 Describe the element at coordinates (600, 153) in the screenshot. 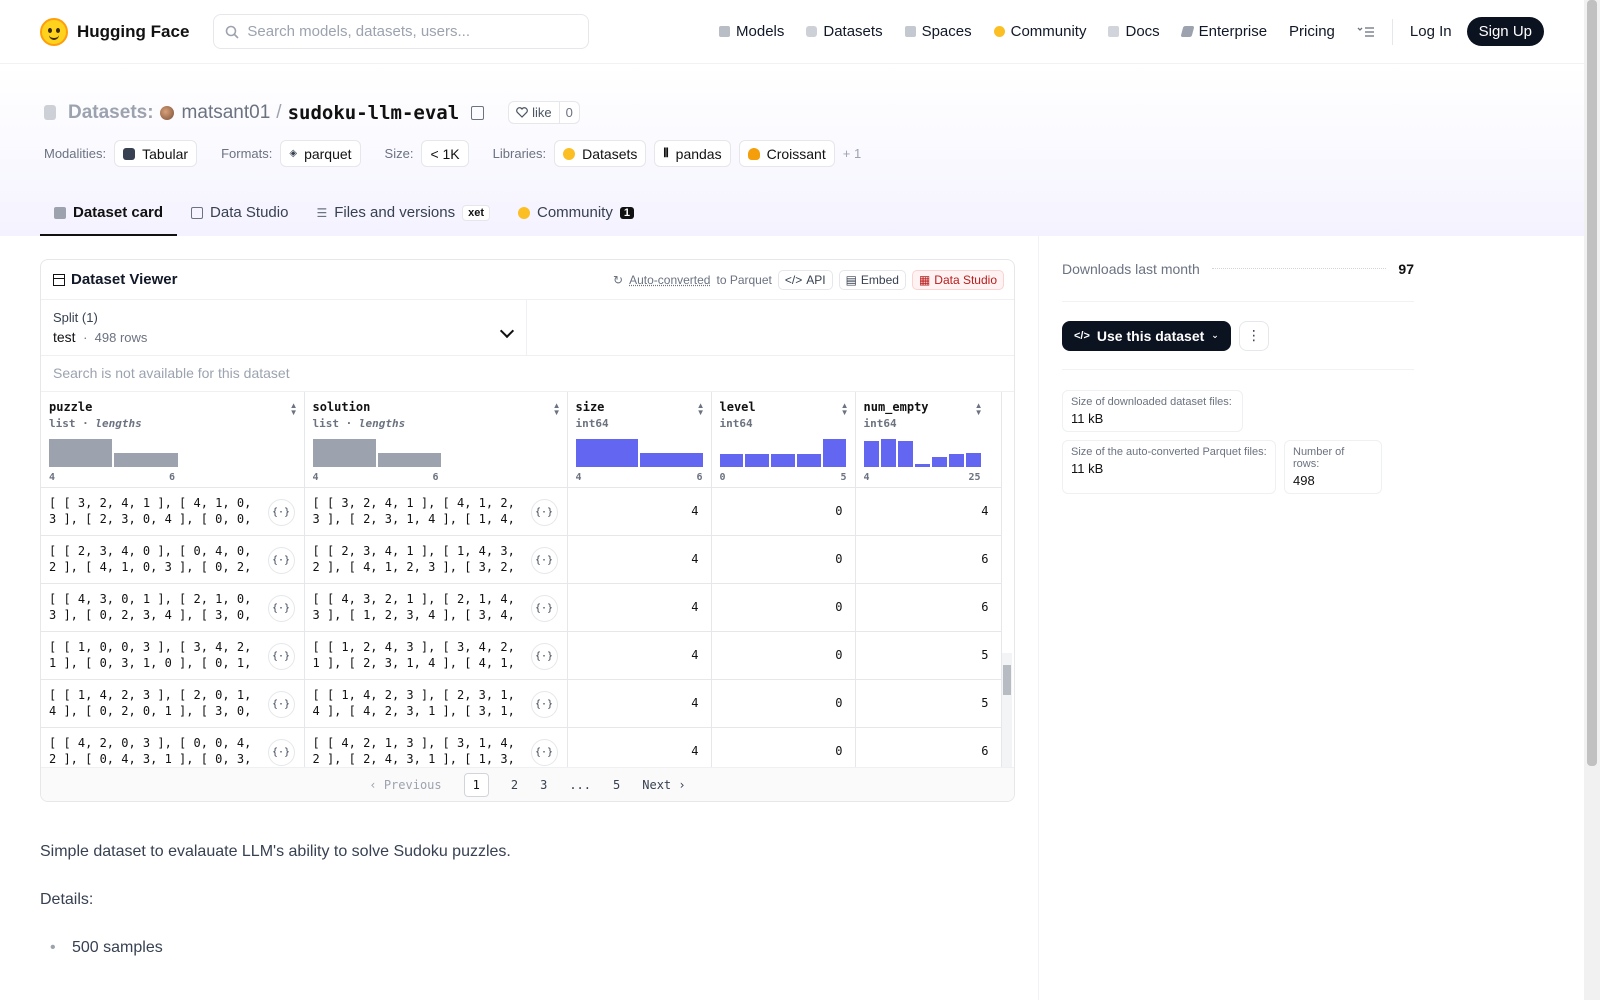

I see `library-chip-datasets: Datasets` at that location.